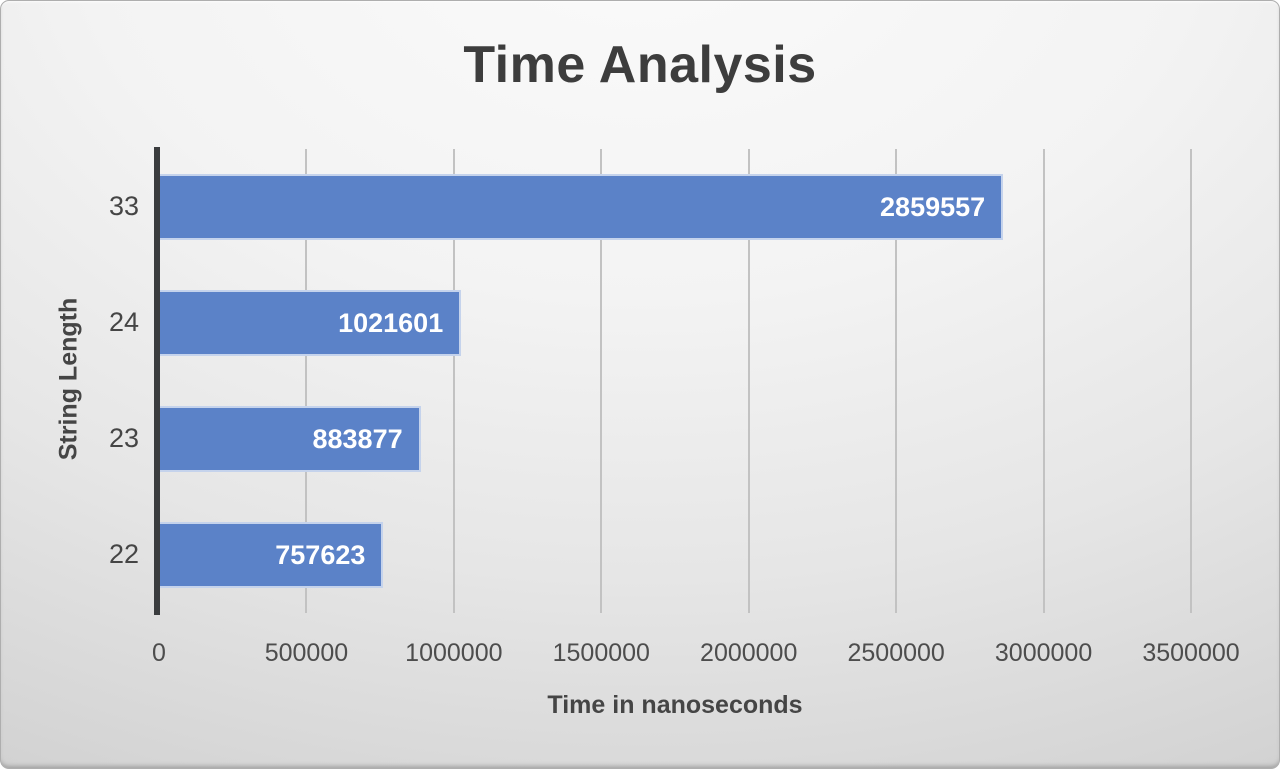  What do you see at coordinates (320, 555) in the screenshot?
I see `bar-data-label: 757623` at bounding box center [320, 555].